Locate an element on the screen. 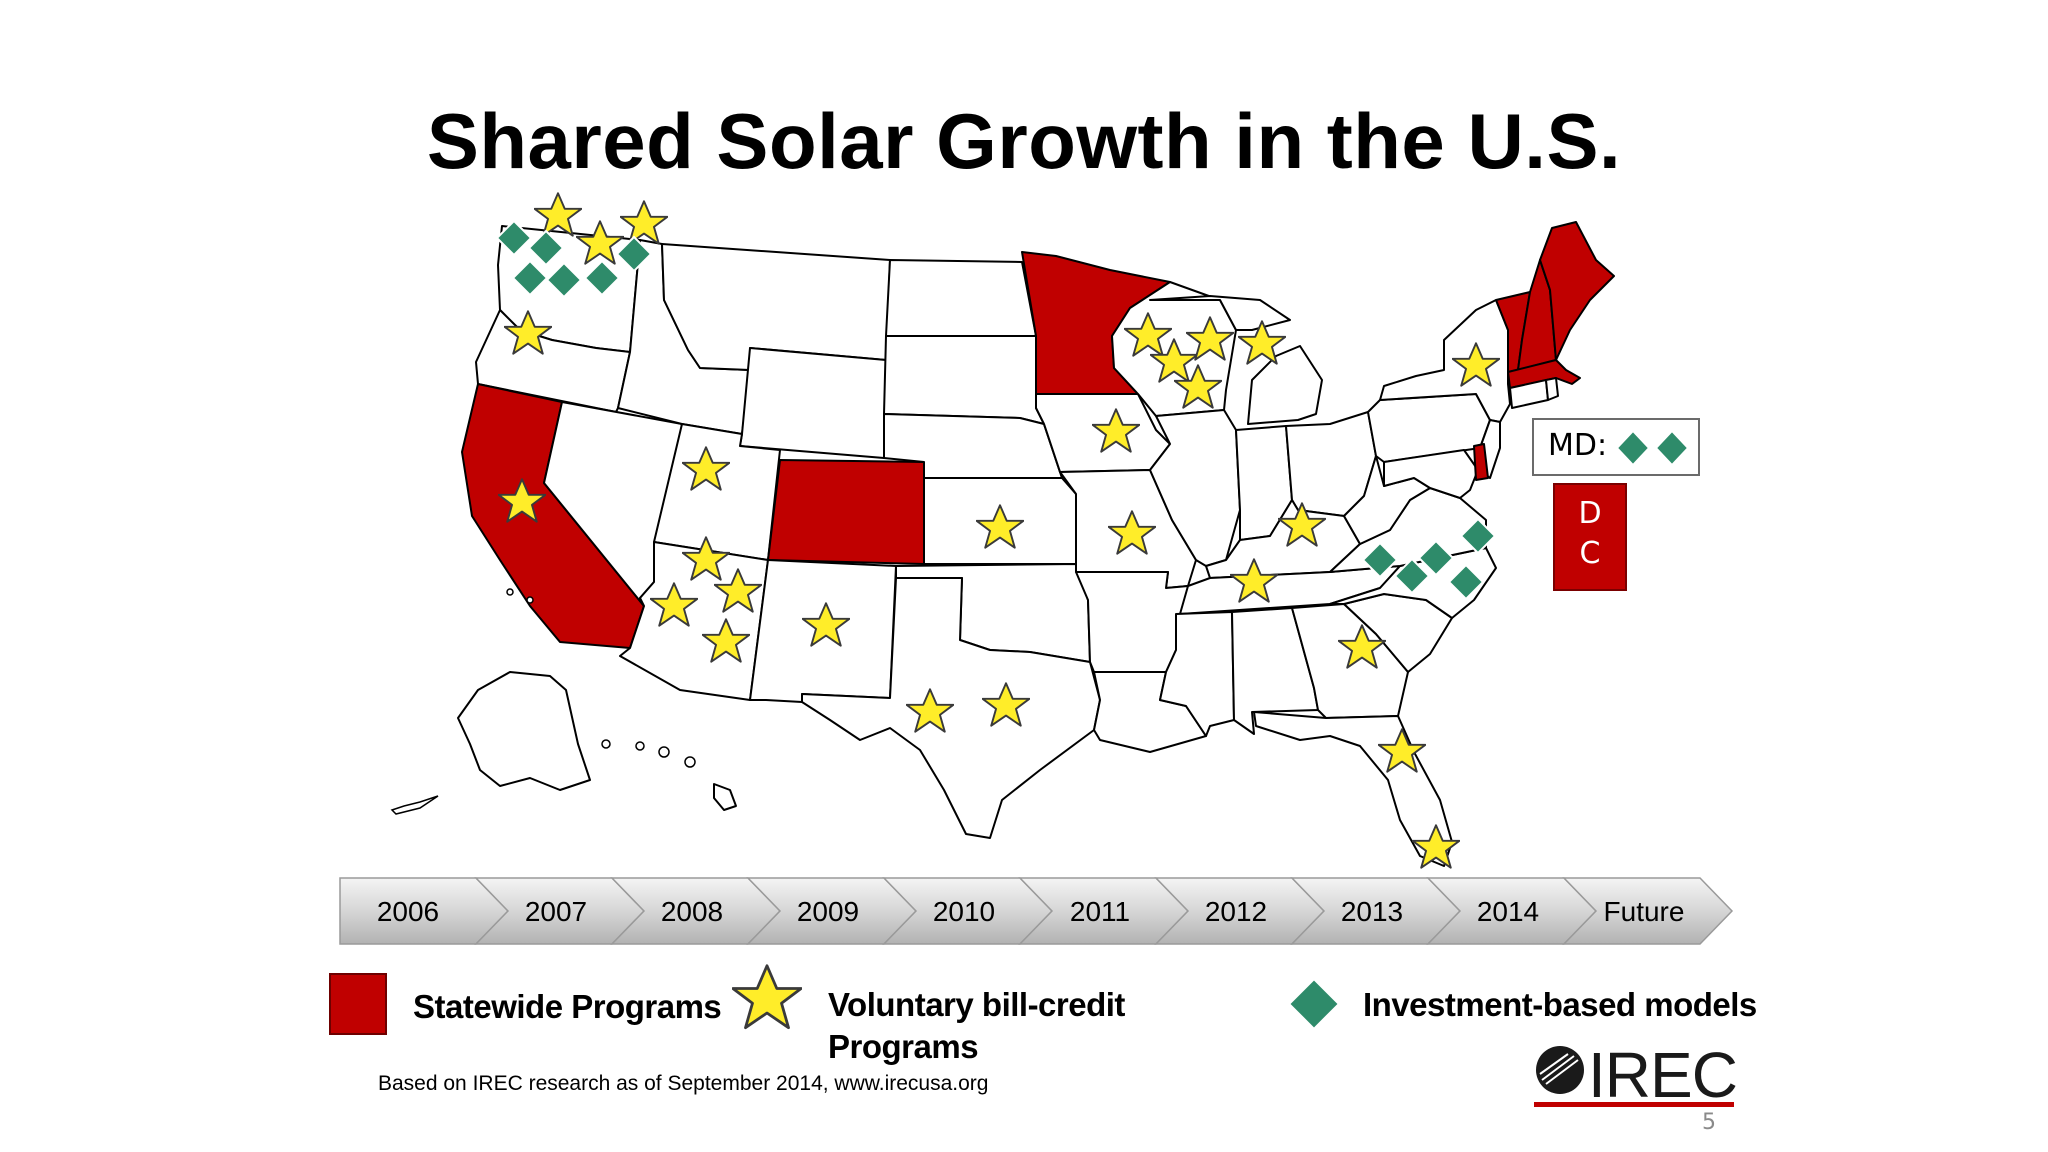  md-diamonds is located at coordinates (1652, 448).